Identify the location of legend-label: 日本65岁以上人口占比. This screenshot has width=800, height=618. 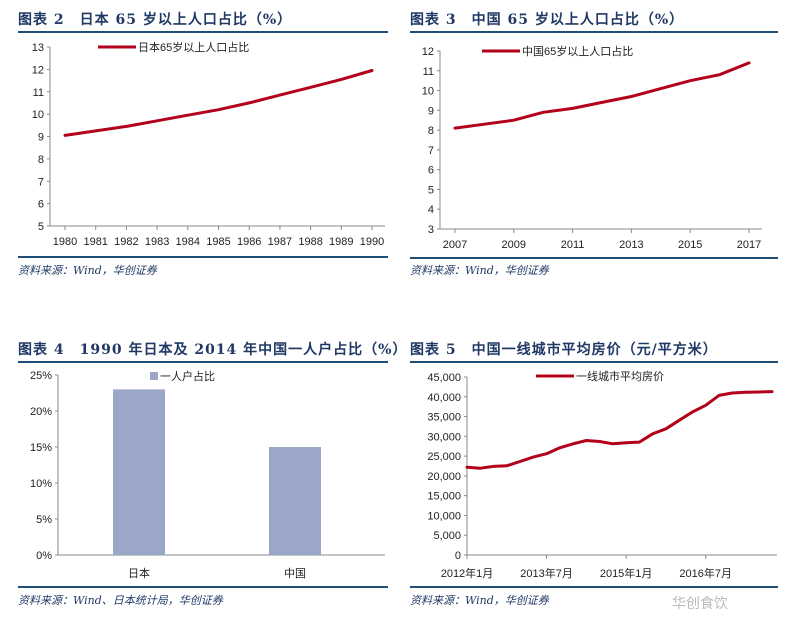
(193, 47).